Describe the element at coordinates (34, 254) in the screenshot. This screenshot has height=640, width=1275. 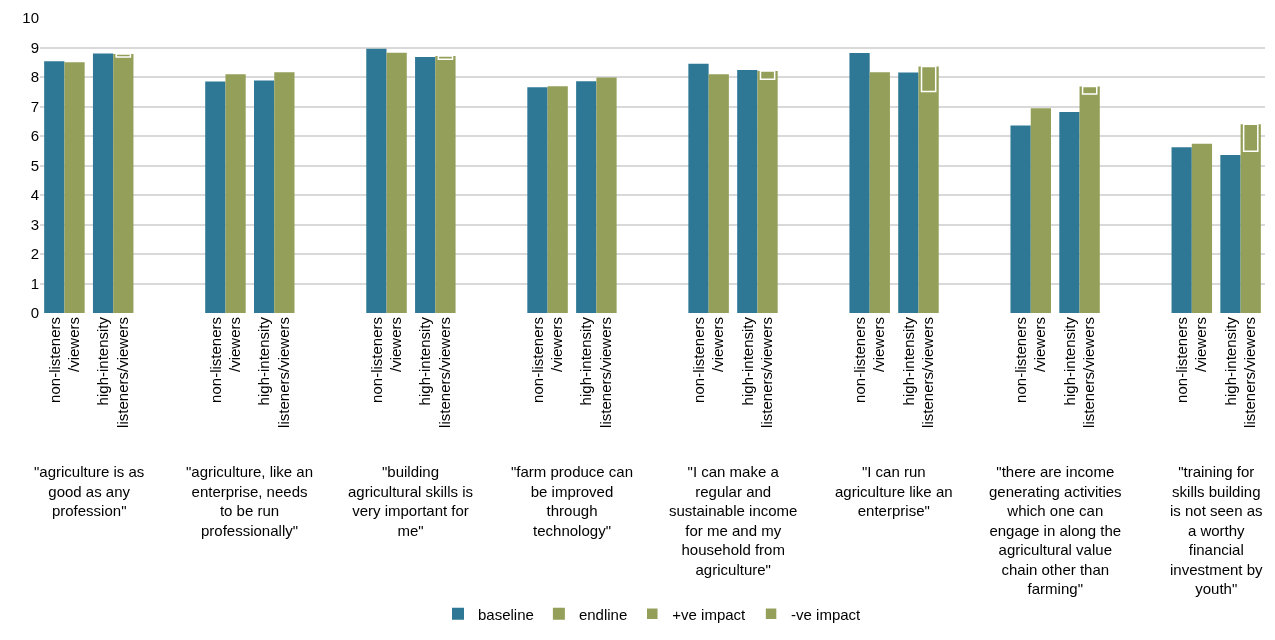
I see `y-tick-label: 2` at that location.